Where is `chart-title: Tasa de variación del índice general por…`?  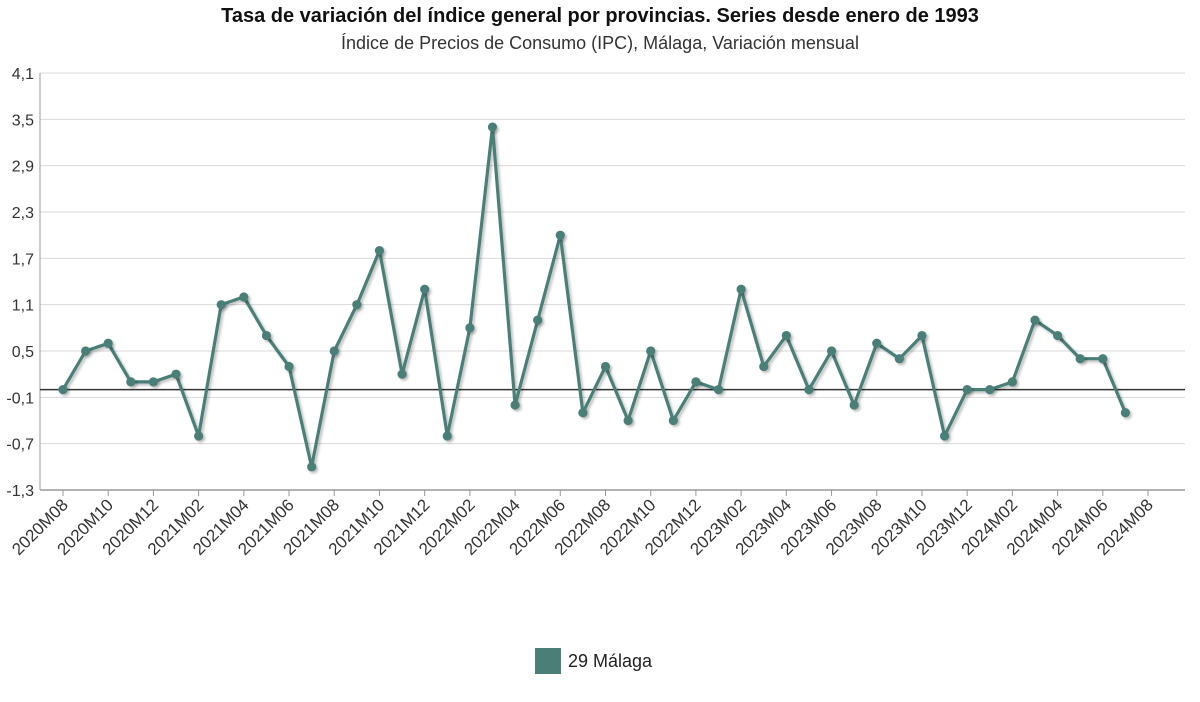 chart-title: Tasa de variación del índice general por… is located at coordinates (600, 16).